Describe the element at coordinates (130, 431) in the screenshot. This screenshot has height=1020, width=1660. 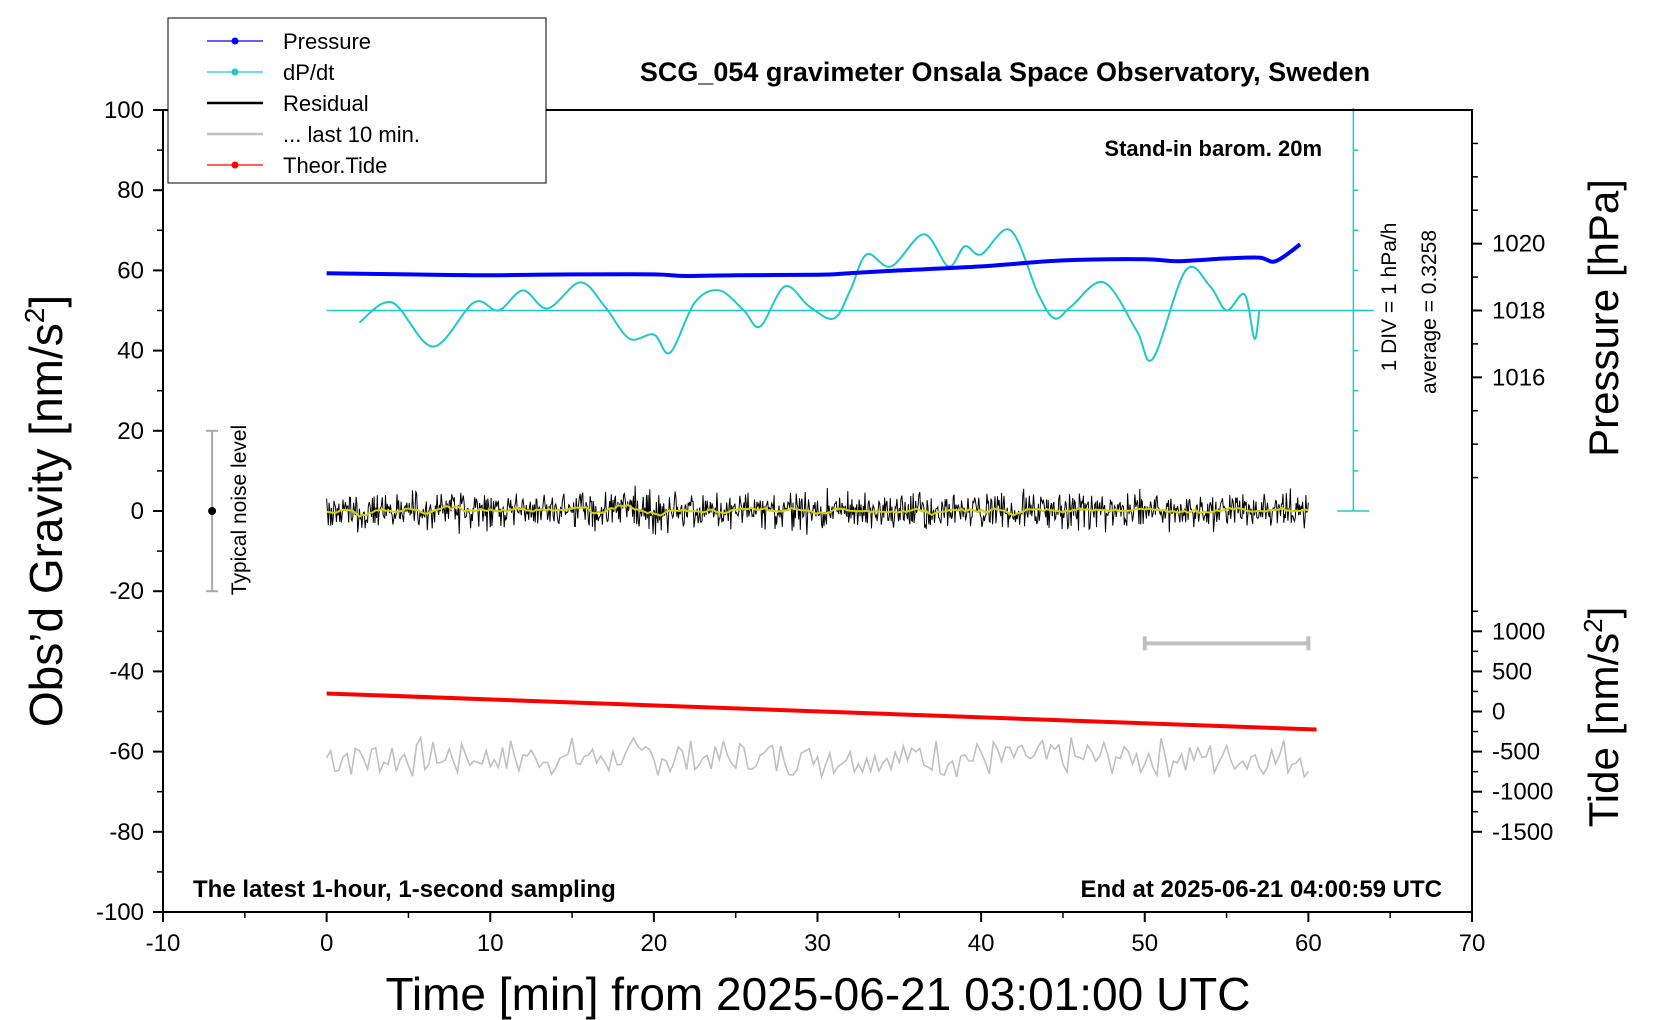
I see `y-tick-label: 20` at that location.